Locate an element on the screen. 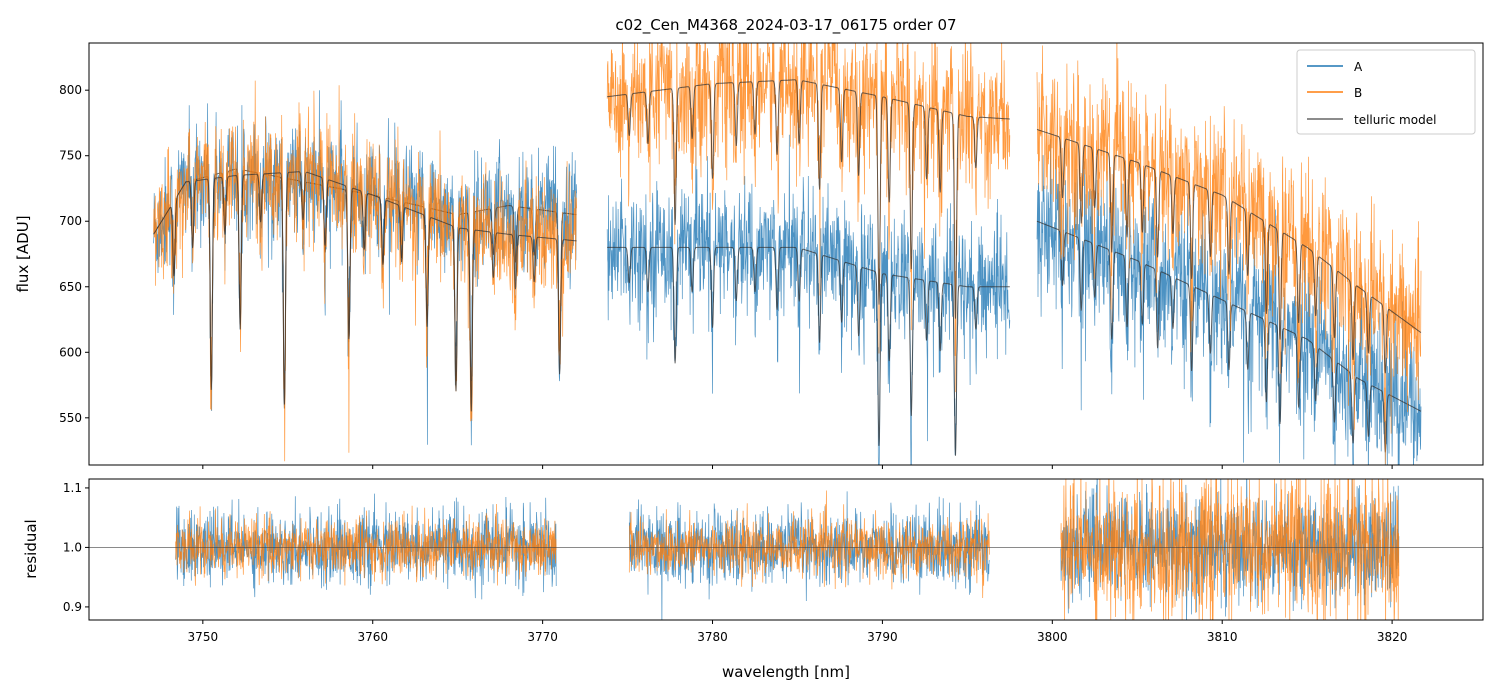  x-tick-label: 3800 is located at coordinates (1052, 637).